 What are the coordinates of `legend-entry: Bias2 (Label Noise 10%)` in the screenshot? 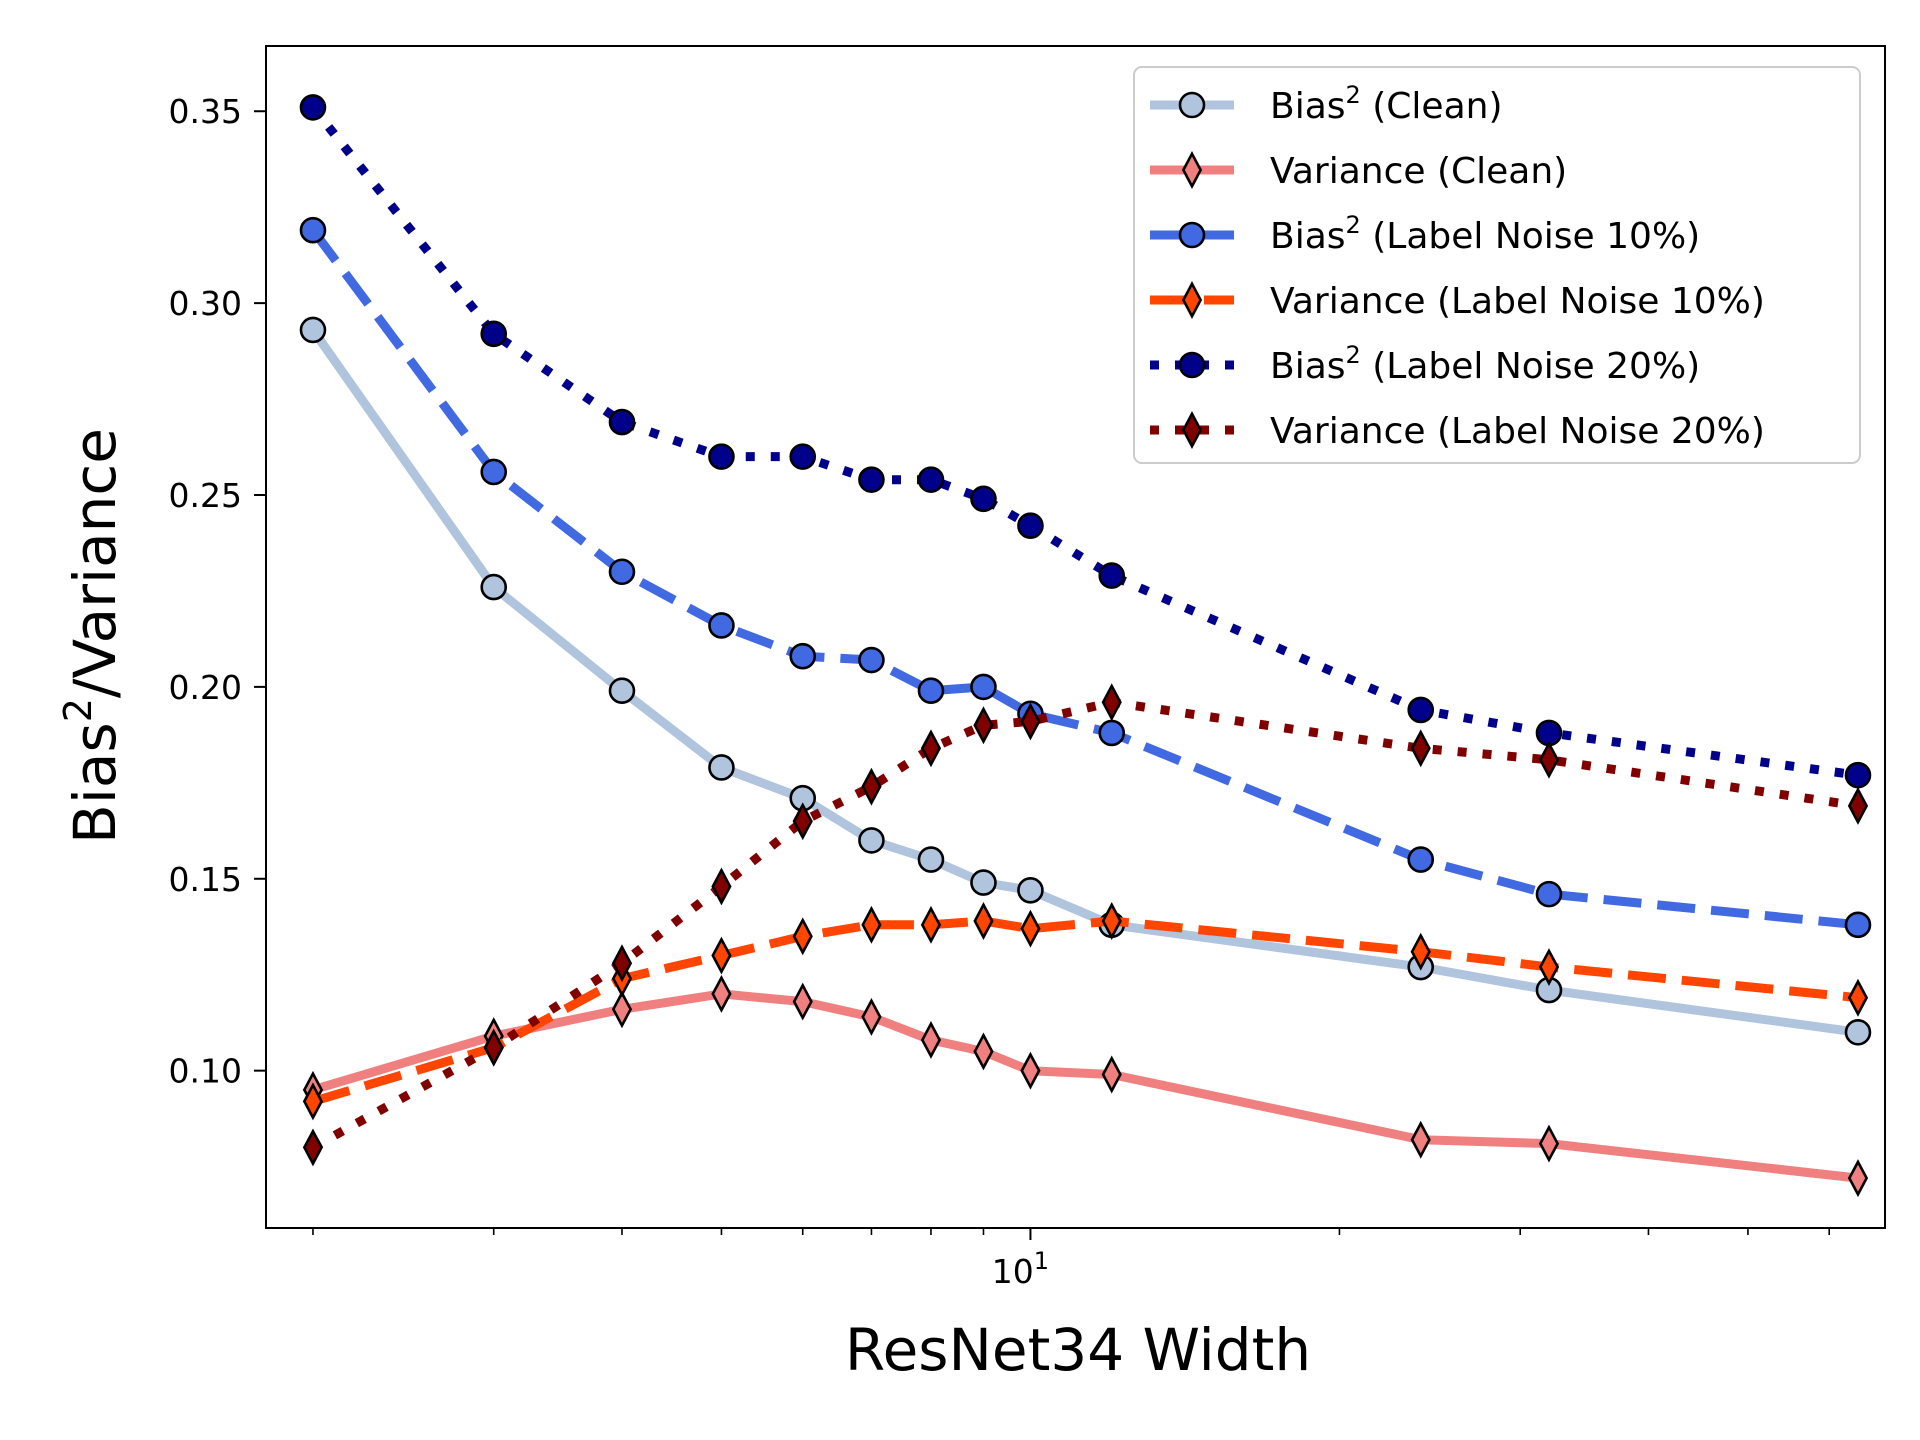 It's located at (1425, 234).